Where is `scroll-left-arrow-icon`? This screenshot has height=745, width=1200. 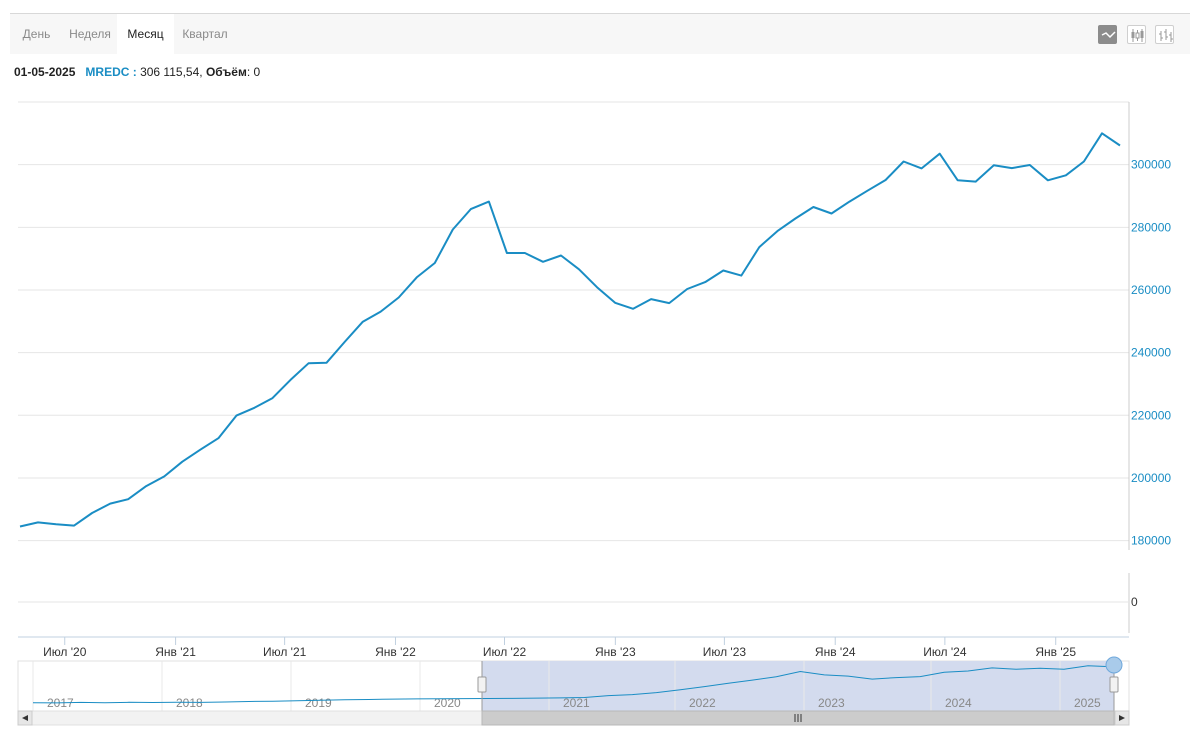 scroll-left-arrow-icon is located at coordinates (25, 718).